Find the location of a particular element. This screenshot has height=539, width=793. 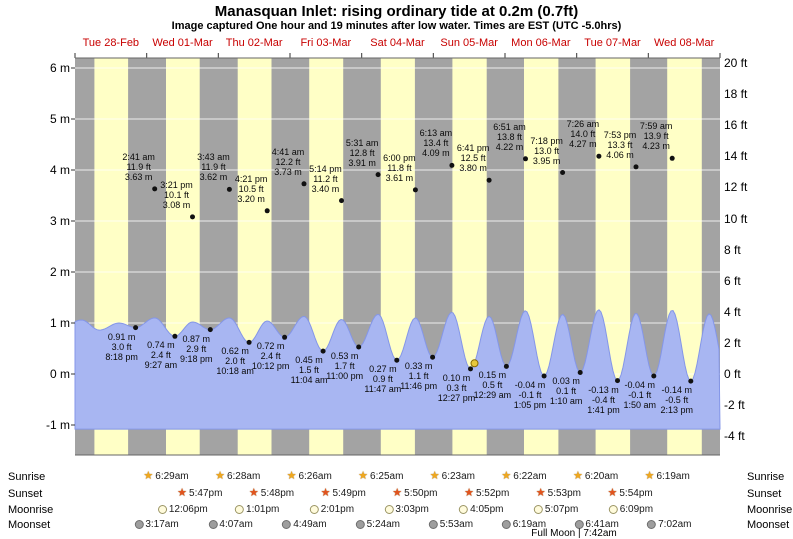

day-label: Sun 05-Mar is located at coordinates (469, 43).